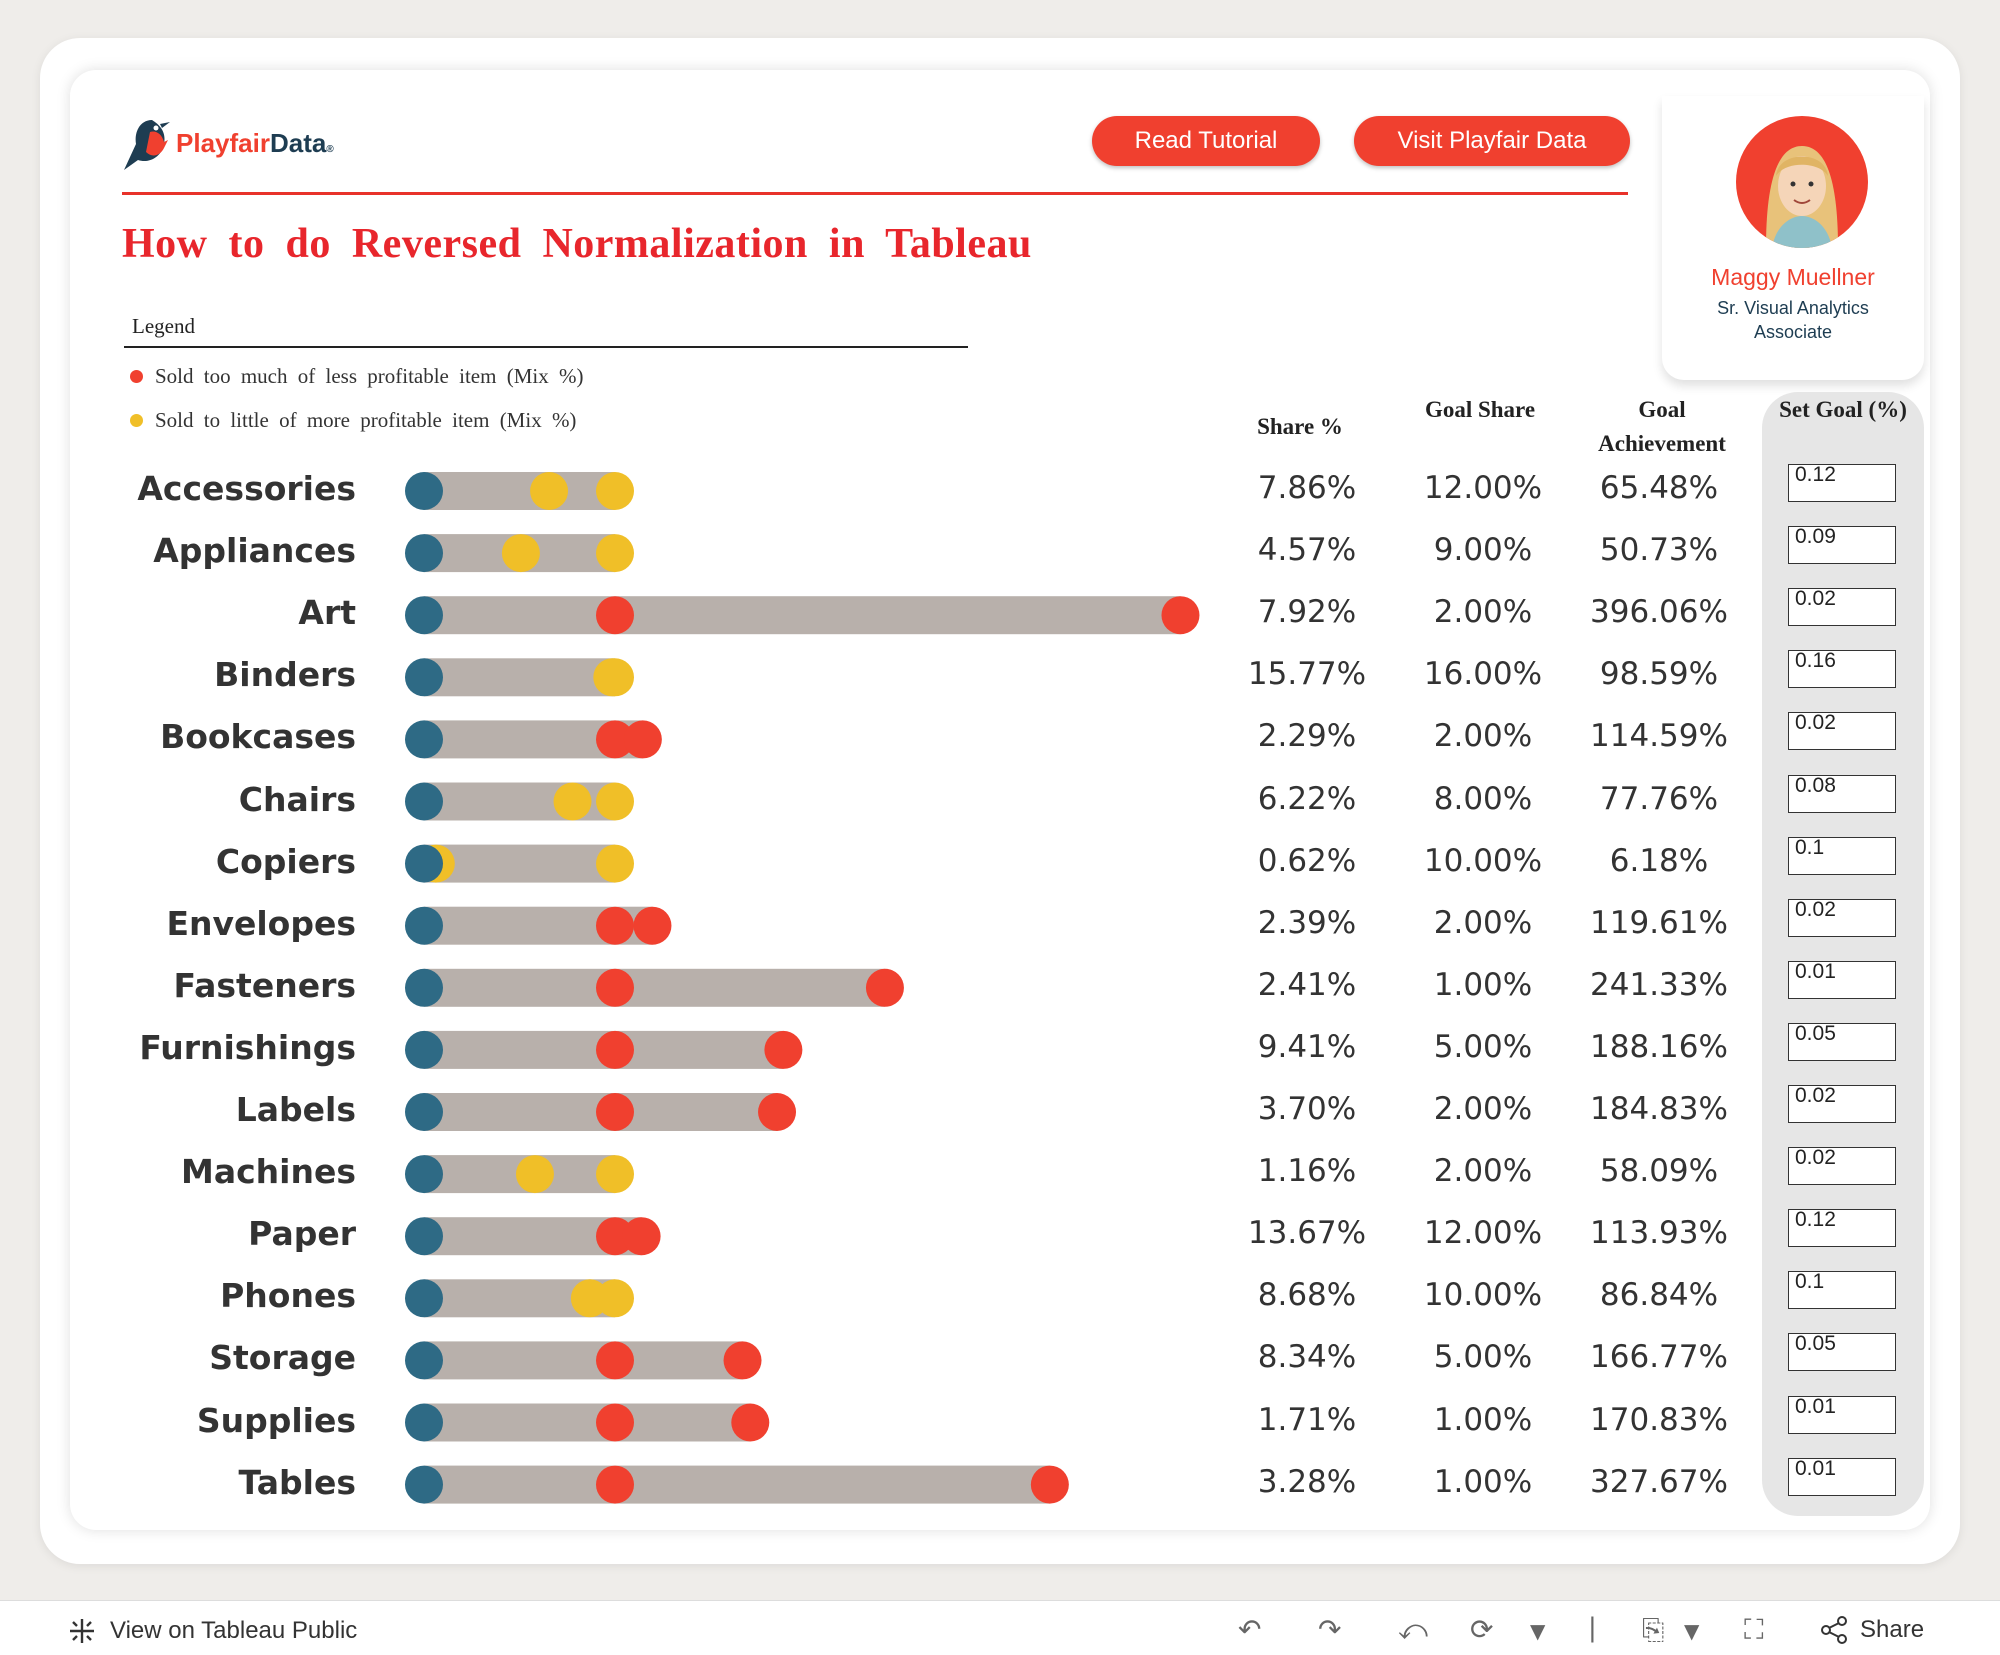  I want to click on category-label: Chairs, so click(297, 799).